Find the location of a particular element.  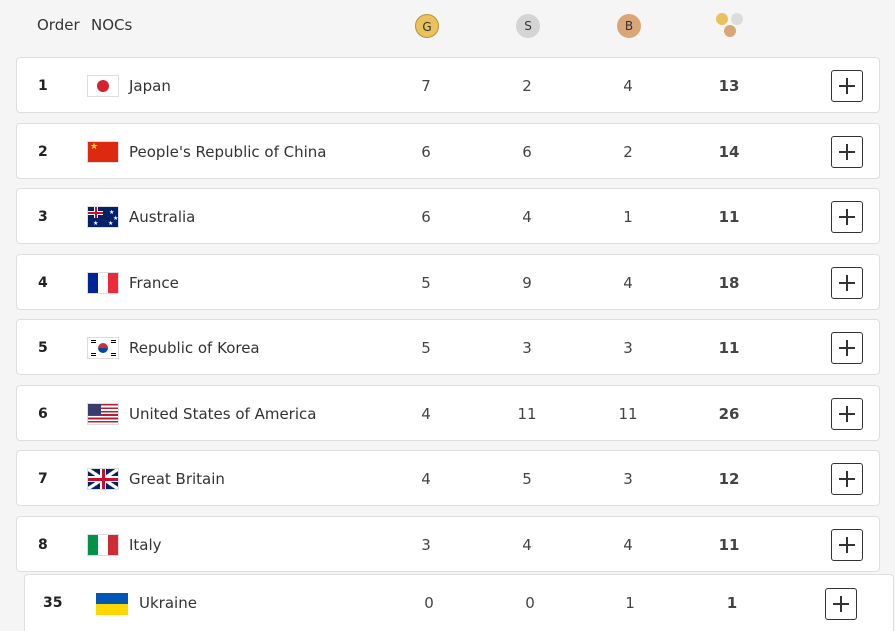

noc-name: France is located at coordinates (154, 283).